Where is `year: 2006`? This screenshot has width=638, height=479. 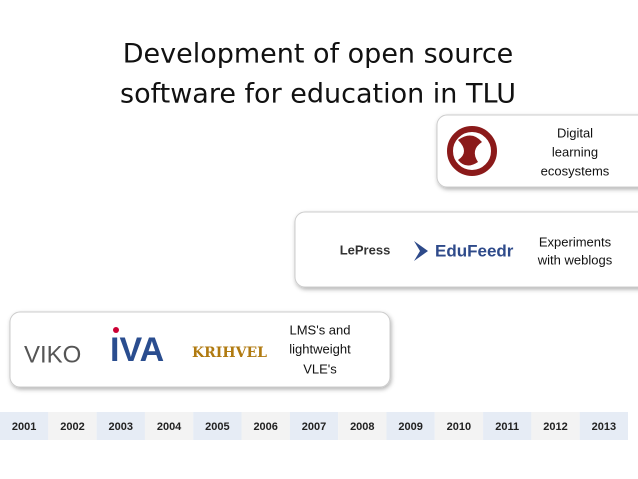 year: 2006 is located at coordinates (265, 427).